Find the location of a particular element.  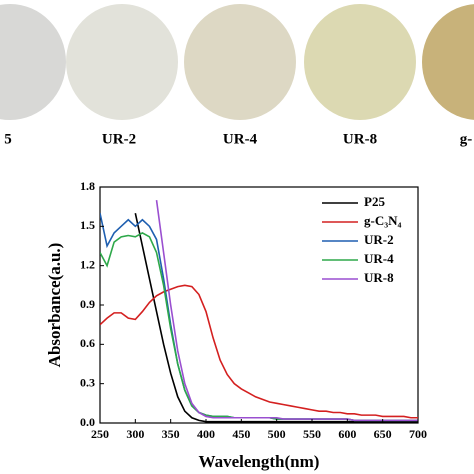

x-tick-label: 250 is located at coordinates (100, 434).